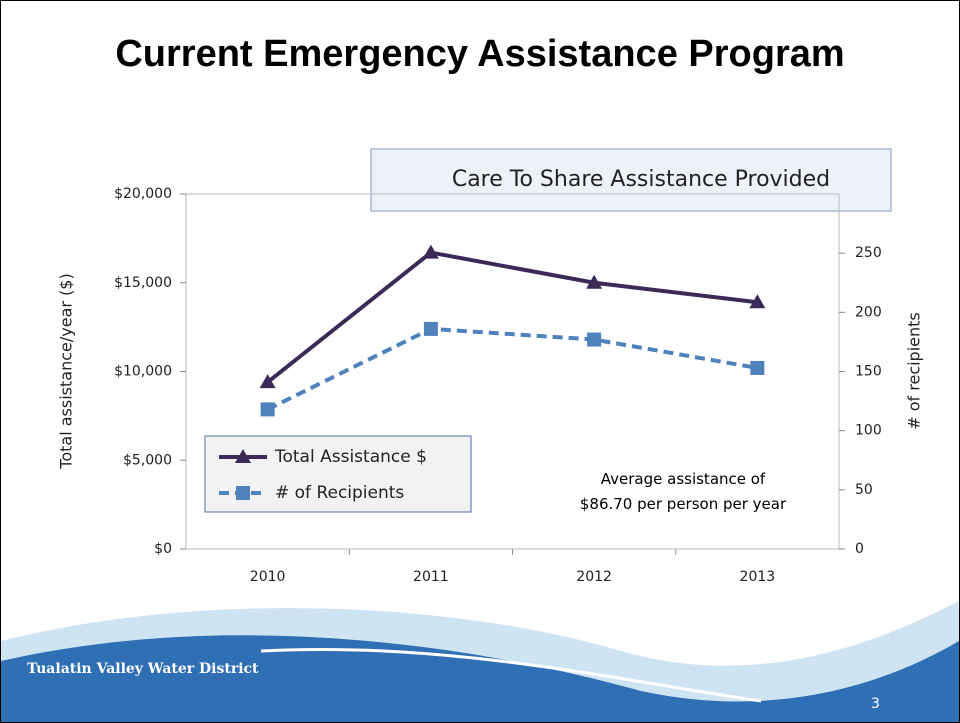  I want to click on y2-tick-label: 250, so click(868, 253).